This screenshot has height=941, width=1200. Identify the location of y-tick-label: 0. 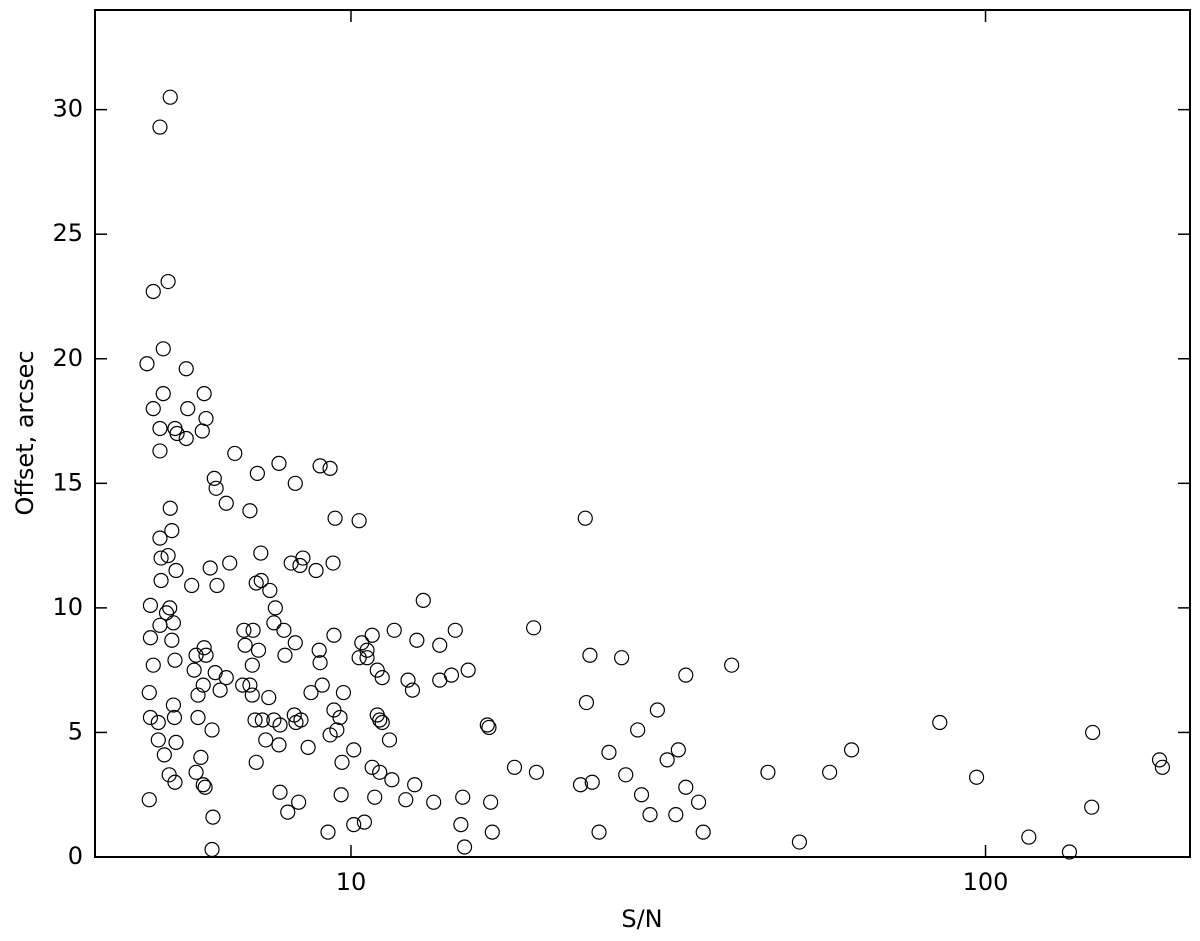
(75, 856).